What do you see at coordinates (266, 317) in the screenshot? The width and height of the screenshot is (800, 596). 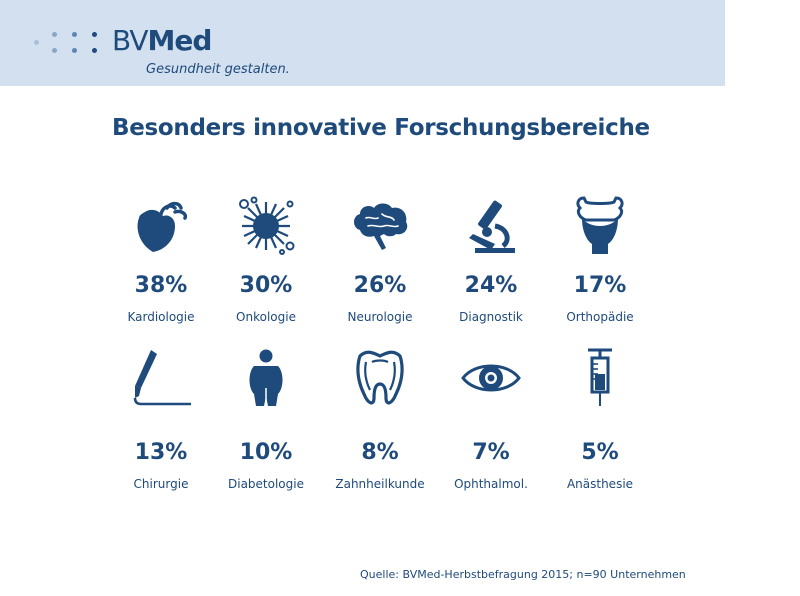 I see `category-label: Onkologie` at bounding box center [266, 317].